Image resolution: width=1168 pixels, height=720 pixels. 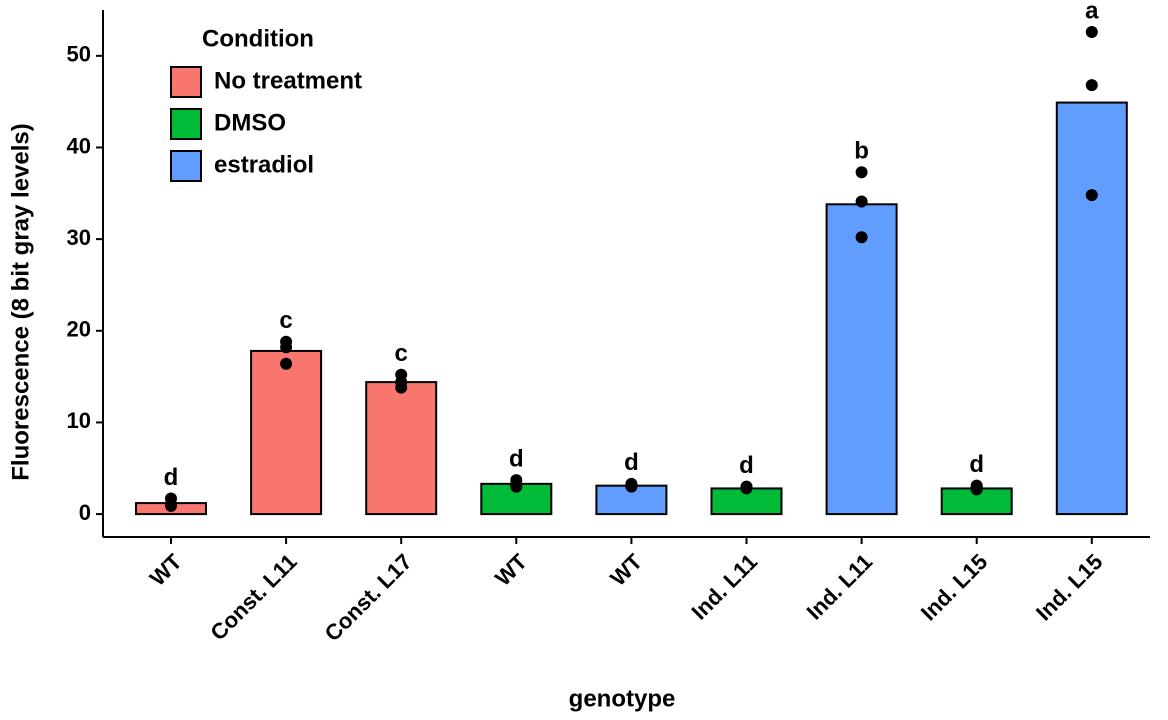 What do you see at coordinates (79, 237) in the screenshot?
I see `y-tick-label: 30` at bounding box center [79, 237].